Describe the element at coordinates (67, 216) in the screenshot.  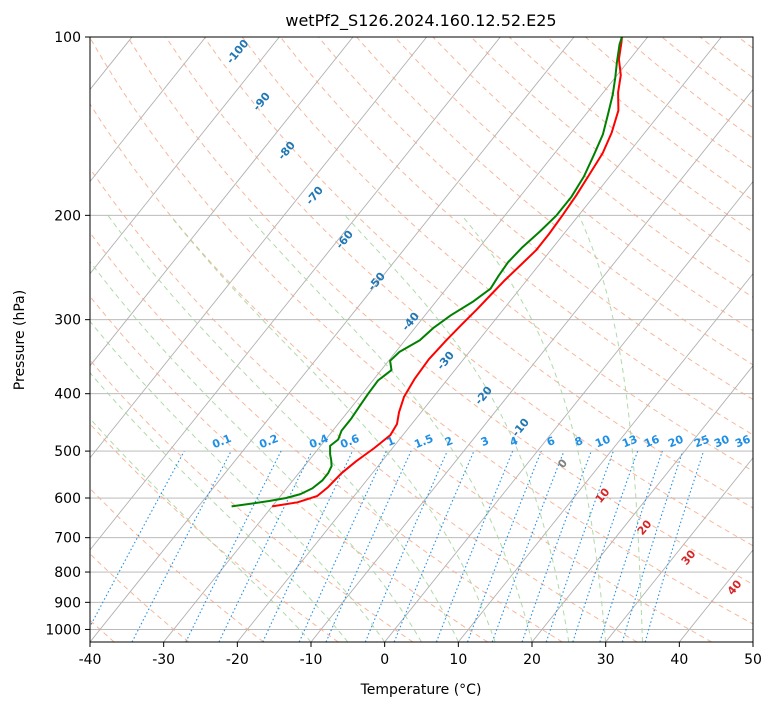
I see `y-tick-label: 200` at that location.